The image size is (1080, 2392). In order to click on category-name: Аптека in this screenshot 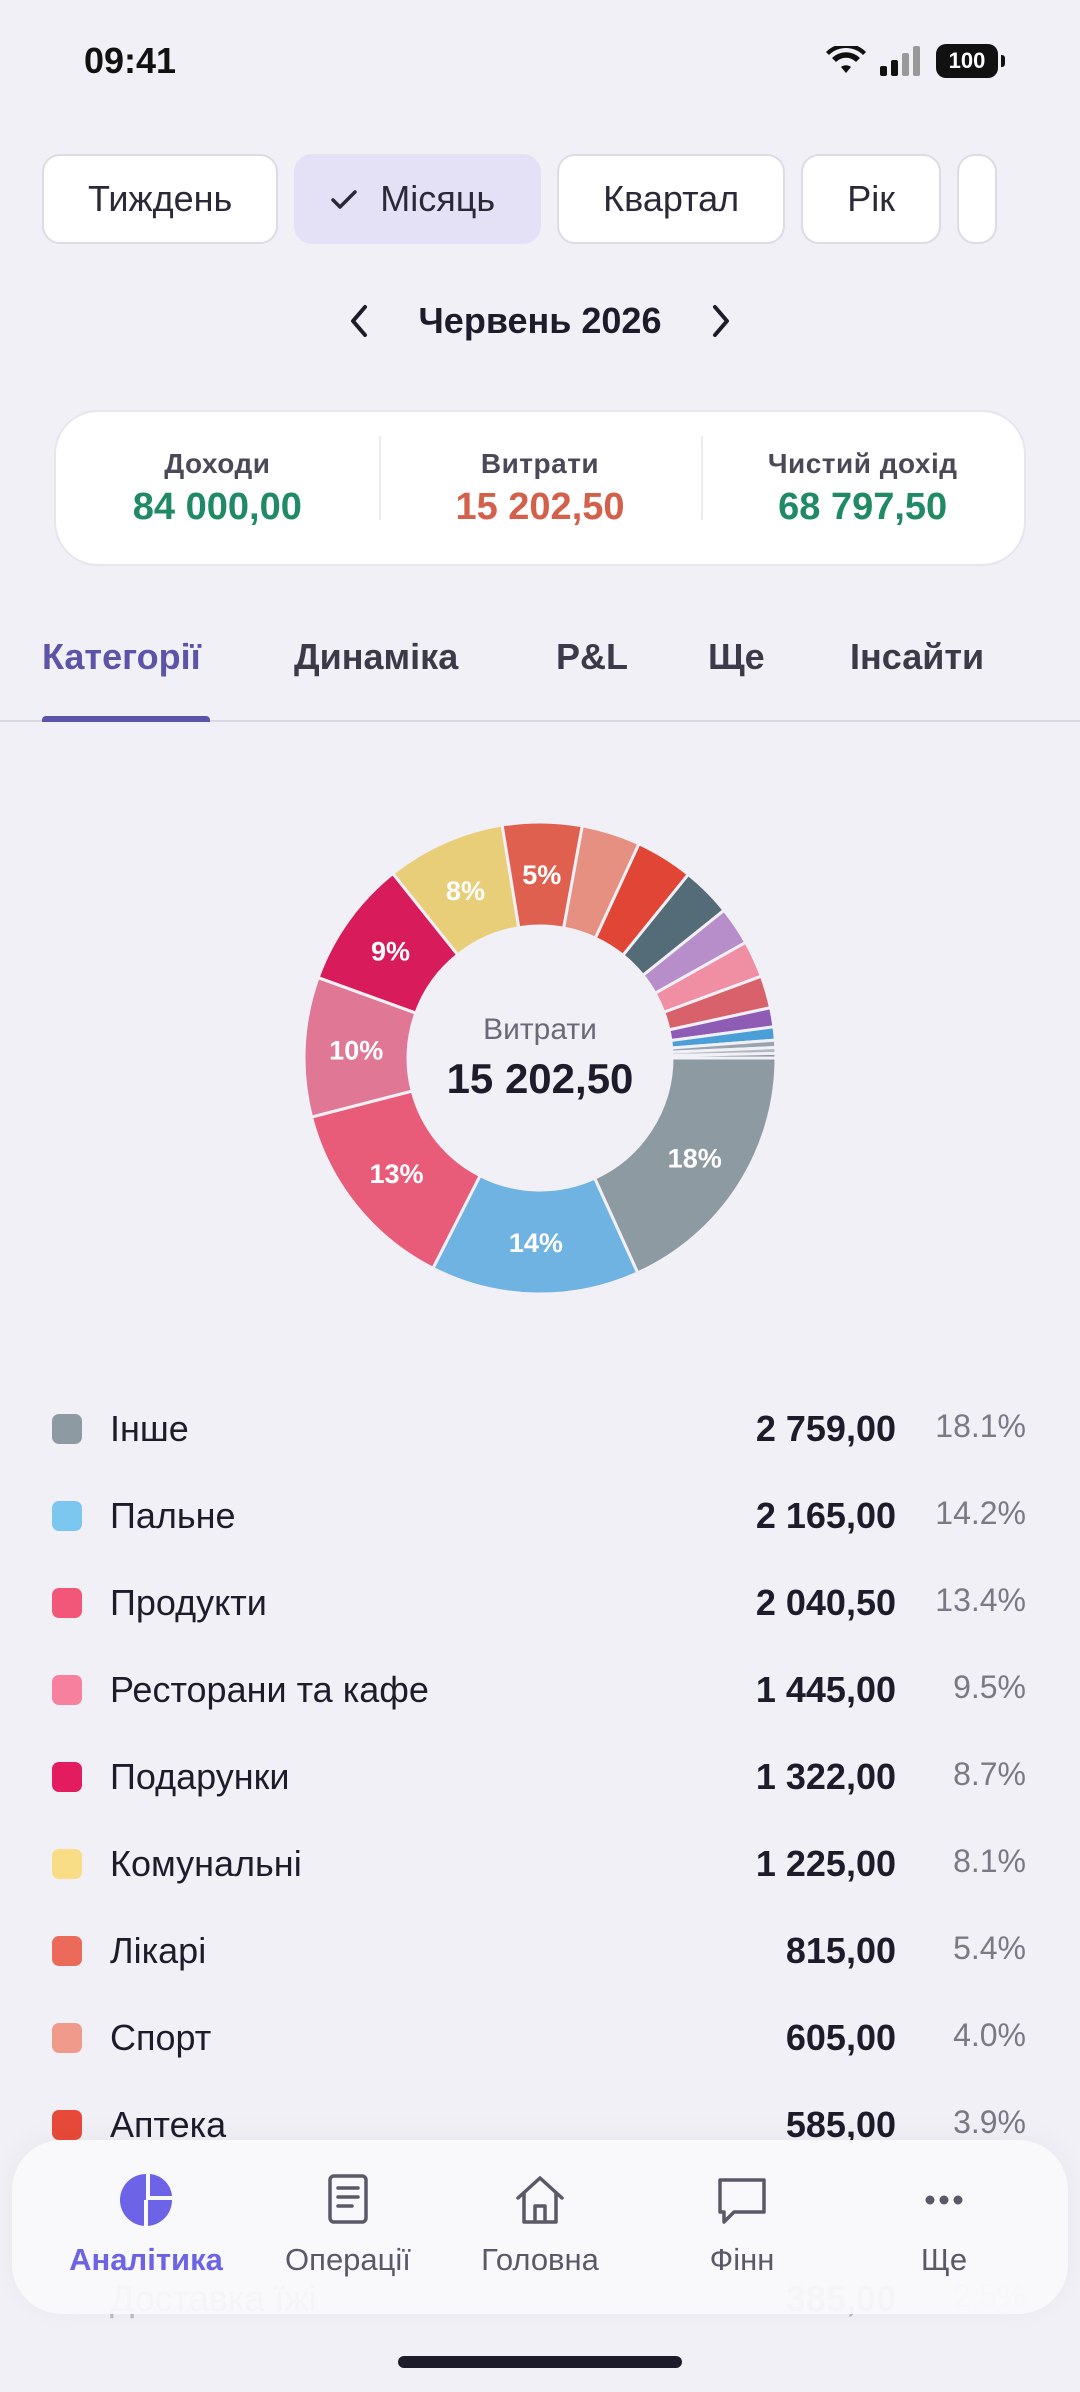, I will do `click(168, 2124)`.